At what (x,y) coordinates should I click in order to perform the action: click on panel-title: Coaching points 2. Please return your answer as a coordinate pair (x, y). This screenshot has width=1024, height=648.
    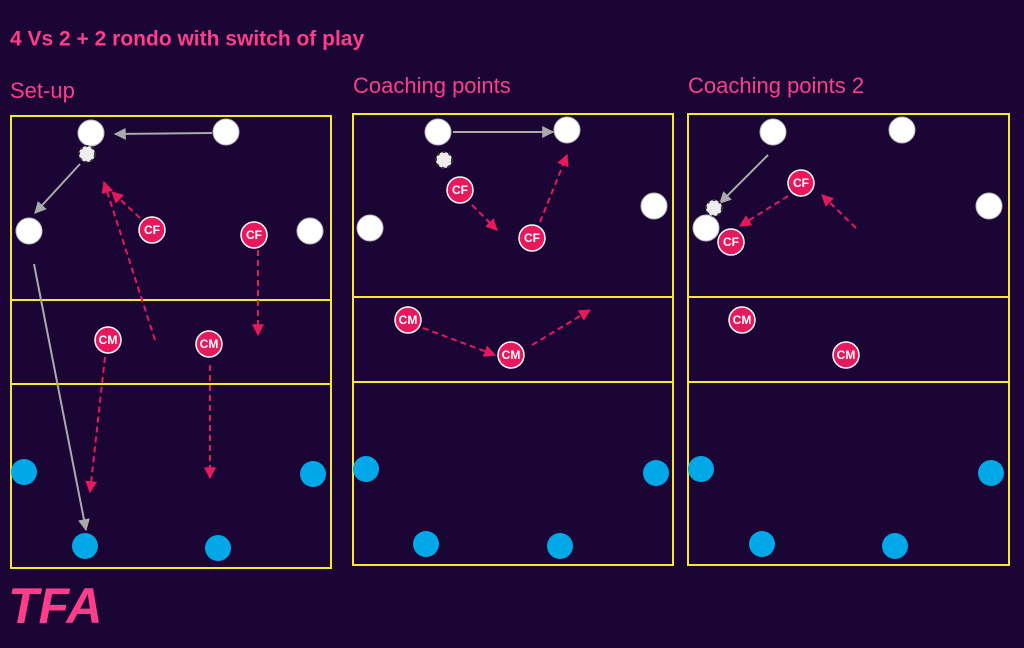
    Looking at the image, I should click on (776, 85).